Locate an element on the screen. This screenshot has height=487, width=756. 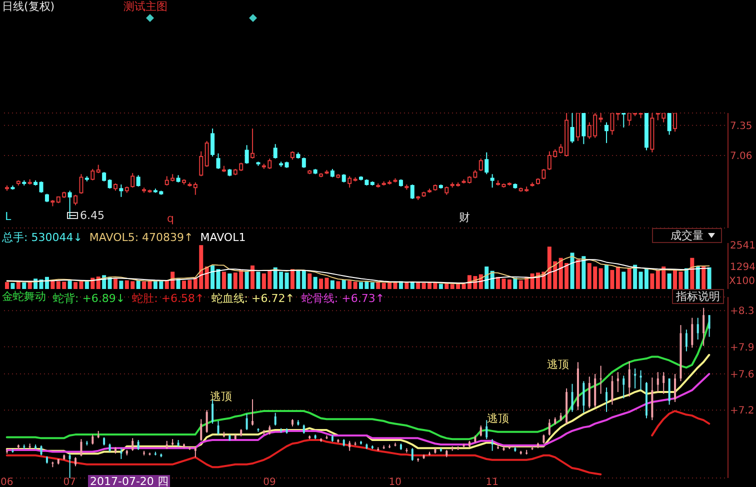
y-tick-label: 1294 is located at coordinates (743, 268).